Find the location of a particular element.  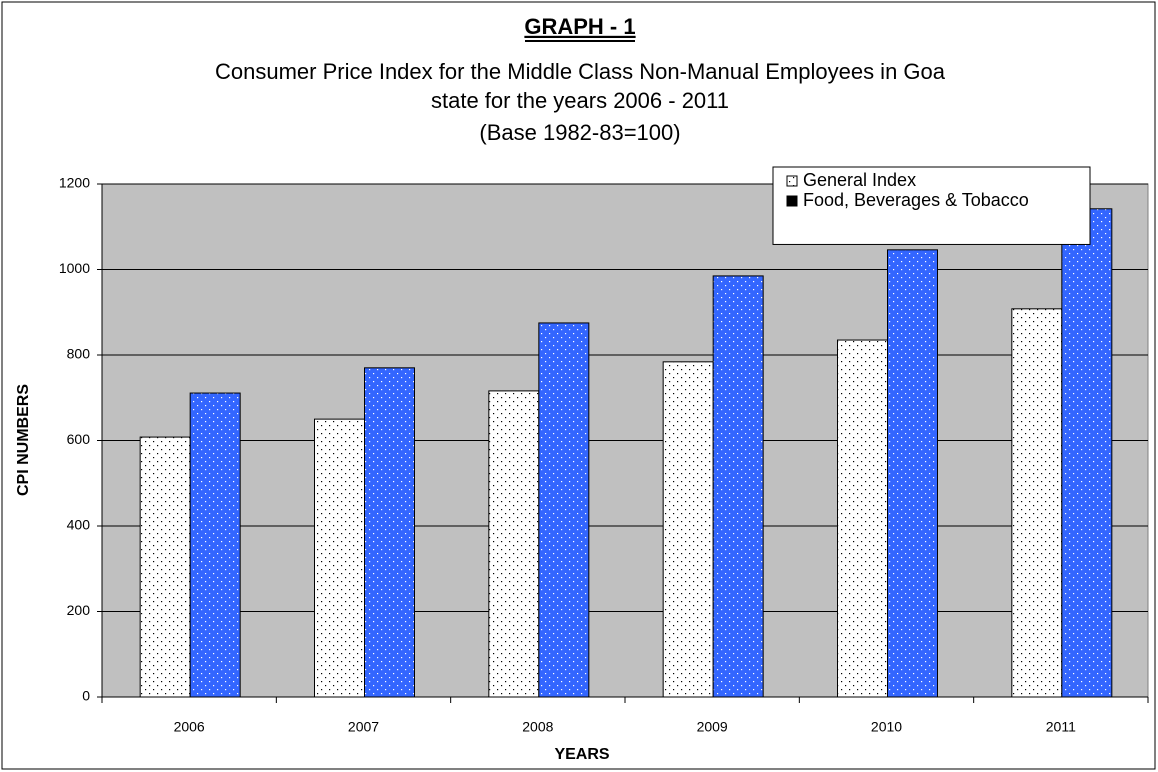

x-tick-label: 2011 is located at coordinates (1061, 727).